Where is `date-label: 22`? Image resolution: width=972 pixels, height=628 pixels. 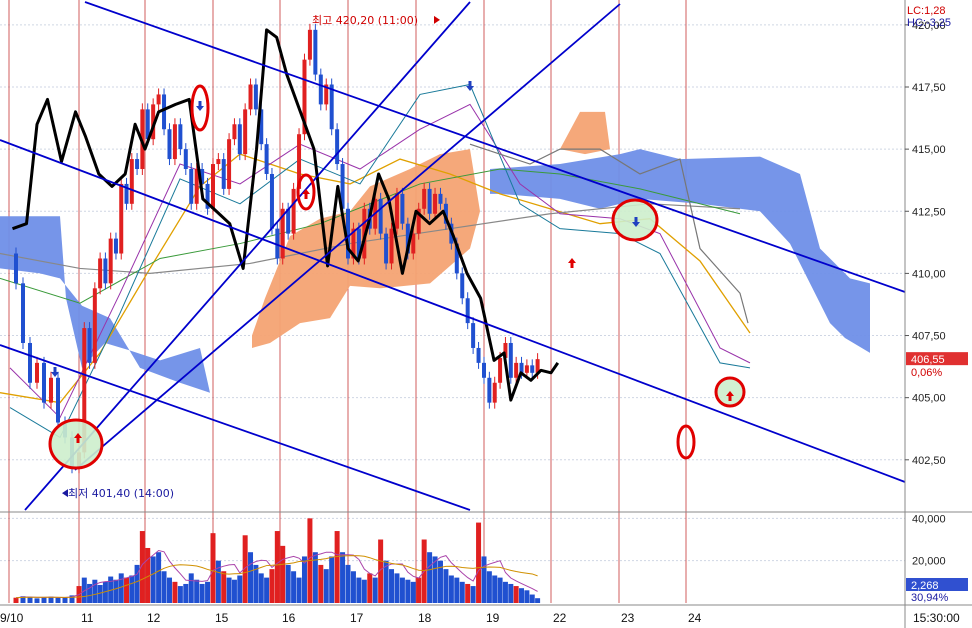 date-label: 22 is located at coordinates (560, 618).